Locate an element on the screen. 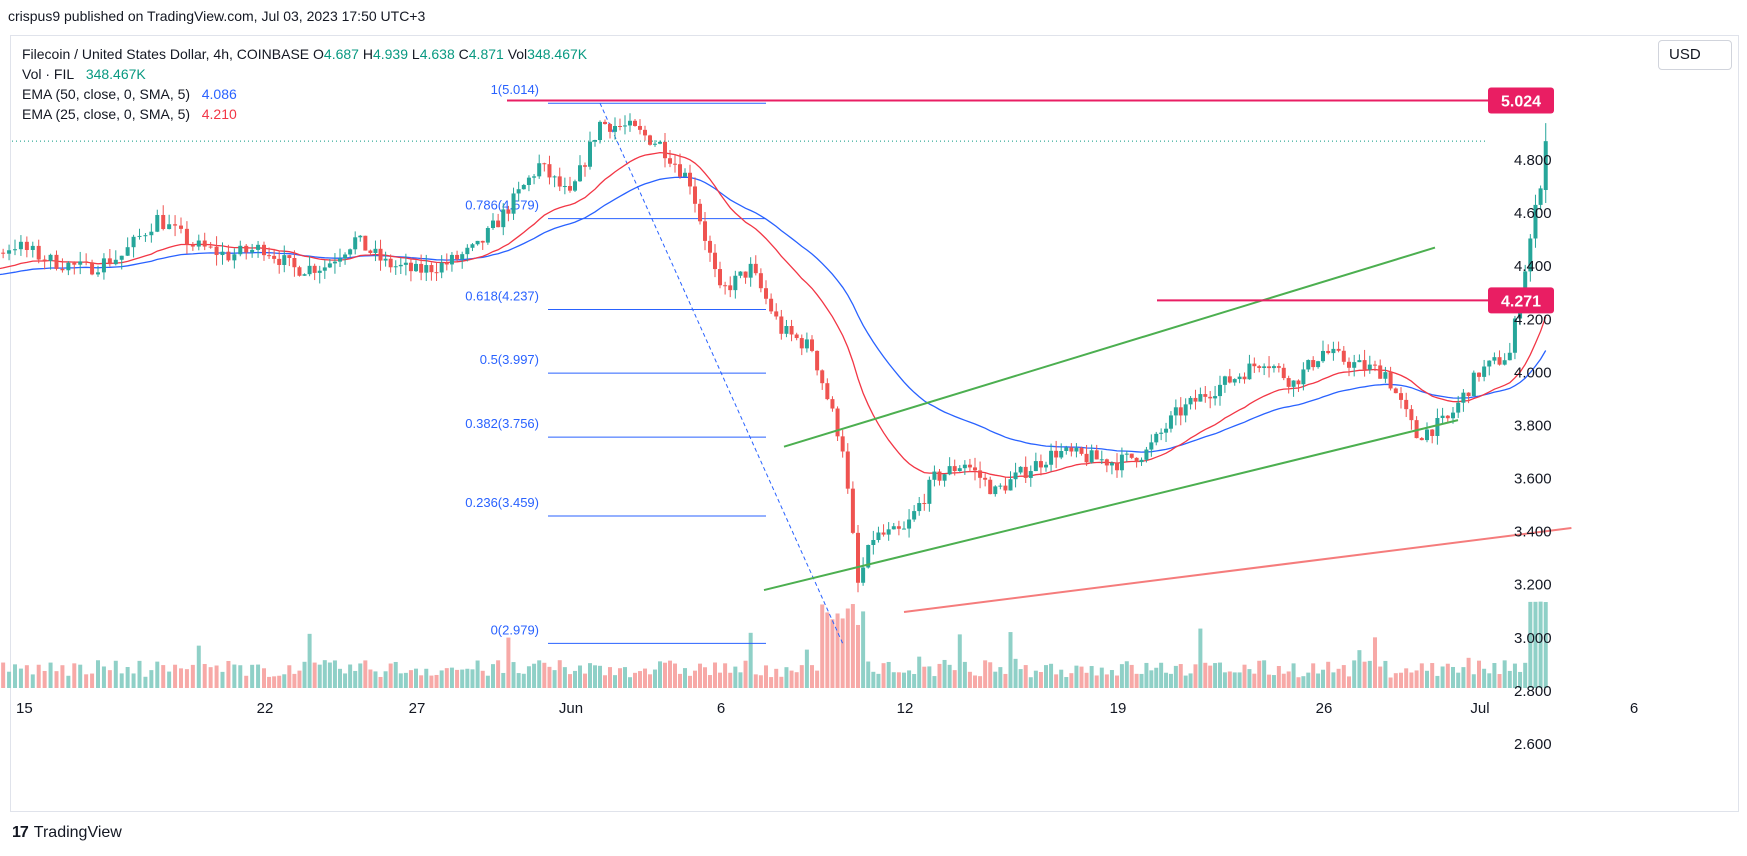 Image resolution: width=1747 pixels, height=856 pixels. price-label-box is located at coordinates (1521, 300).